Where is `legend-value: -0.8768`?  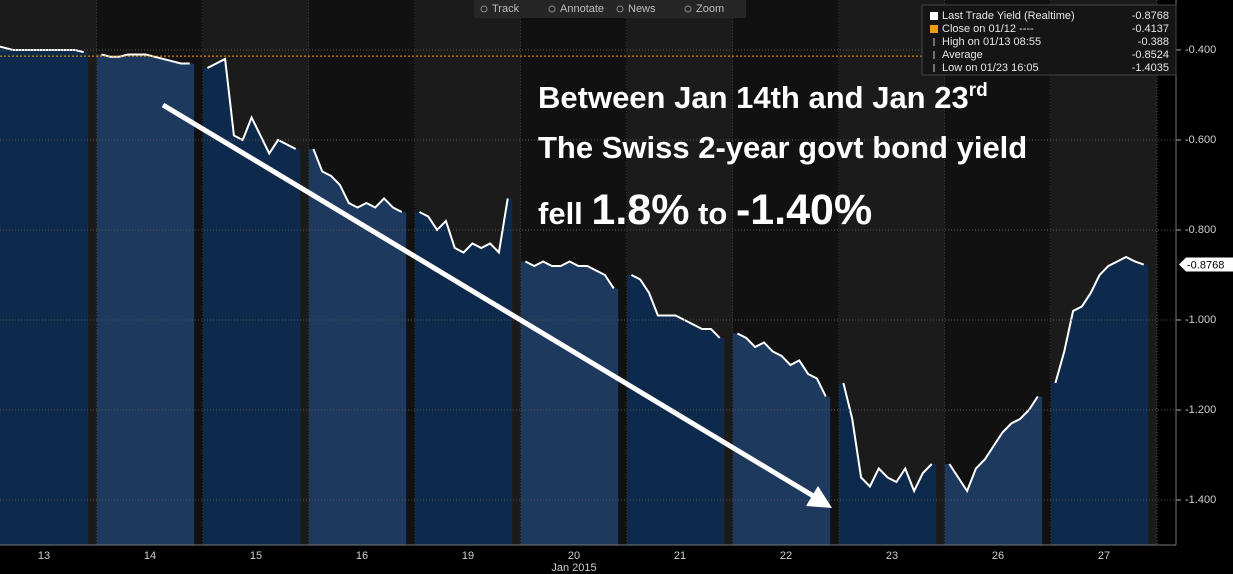
legend-value: -0.8768 is located at coordinates (1150, 16).